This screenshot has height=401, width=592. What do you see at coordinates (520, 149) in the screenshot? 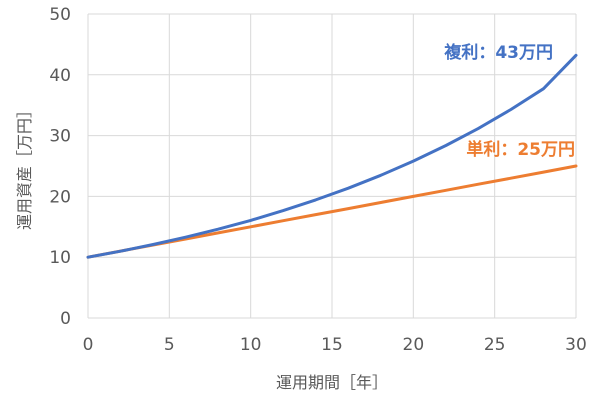
I see `series-label-simple: 単利：25万円` at bounding box center [520, 149].